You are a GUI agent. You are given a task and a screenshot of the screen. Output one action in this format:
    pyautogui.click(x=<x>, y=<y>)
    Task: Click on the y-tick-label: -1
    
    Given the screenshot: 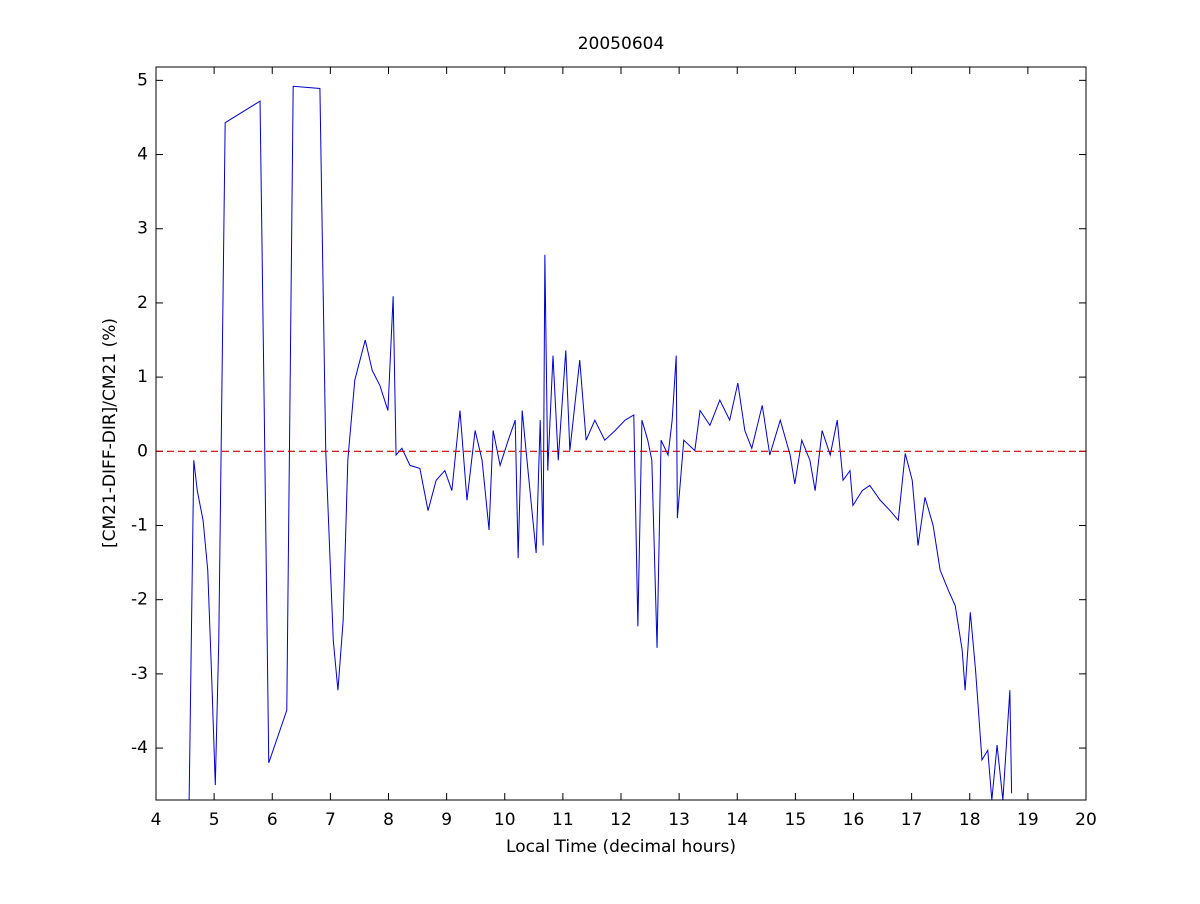 What is the action you would take?
    pyautogui.click(x=139, y=525)
    